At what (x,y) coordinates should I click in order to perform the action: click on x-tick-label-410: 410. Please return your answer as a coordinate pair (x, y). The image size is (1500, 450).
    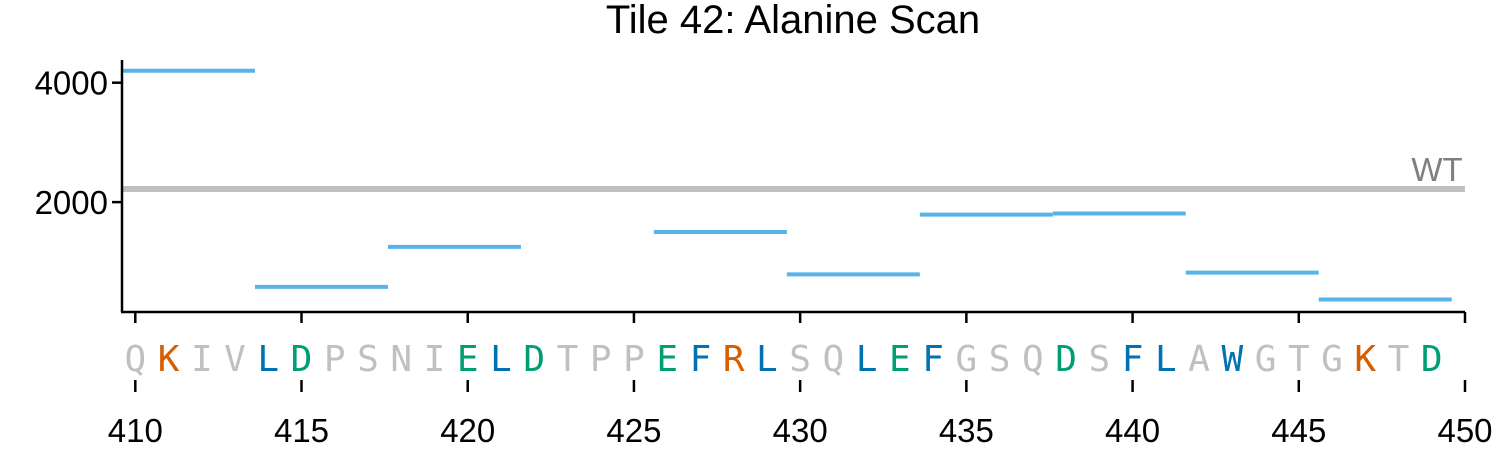
    Looking at the image, I should click on (135, 430).